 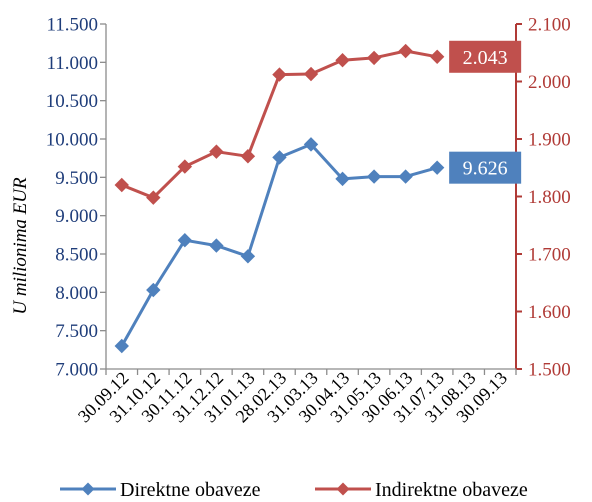 I want to click on y-left-tick-label: 7.000, so click(x=76, y=370).